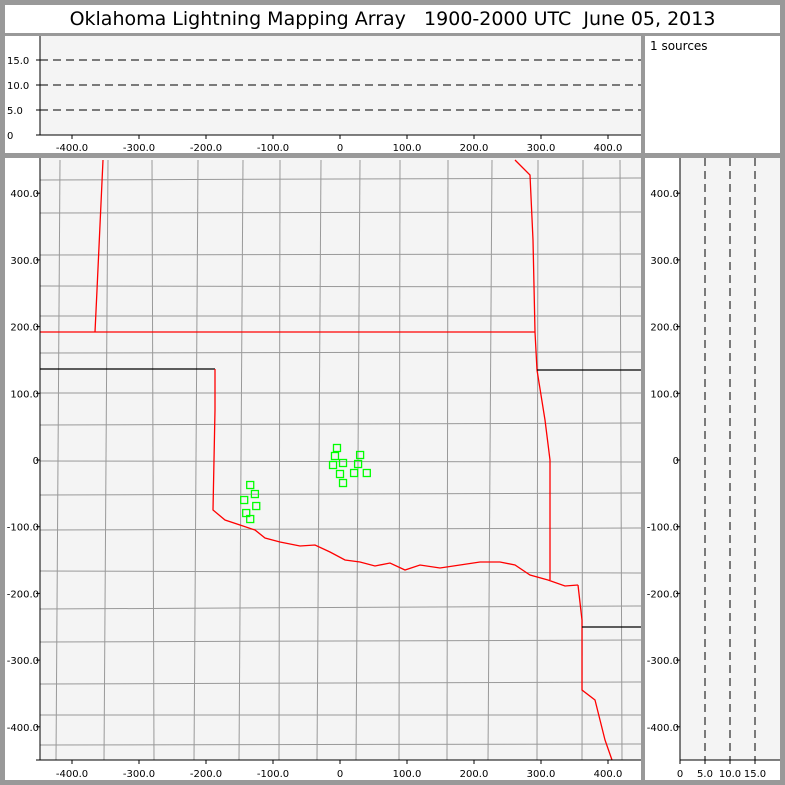  I want to click on x-tick-label: 5.0, so click(705, 774).